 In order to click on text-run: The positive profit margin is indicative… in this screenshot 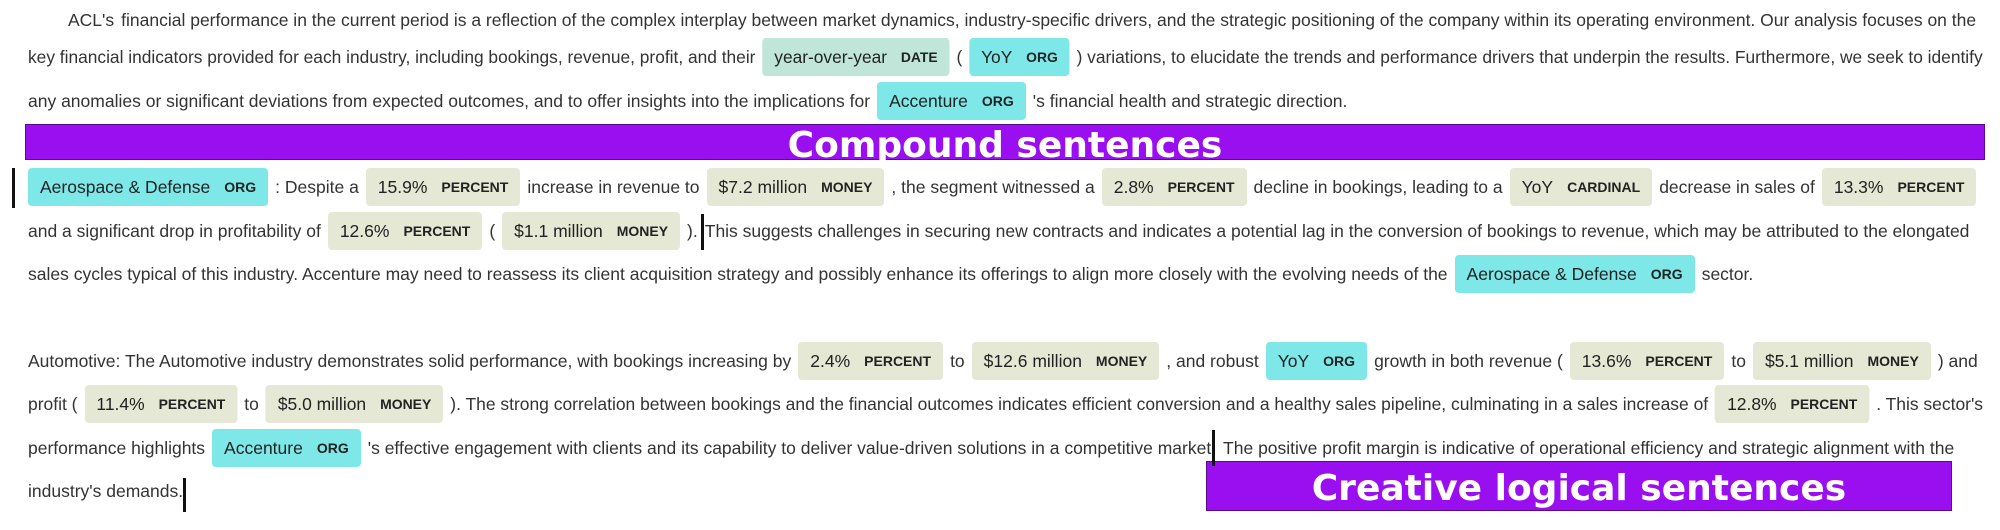, I will do `click(1589, 447)`.